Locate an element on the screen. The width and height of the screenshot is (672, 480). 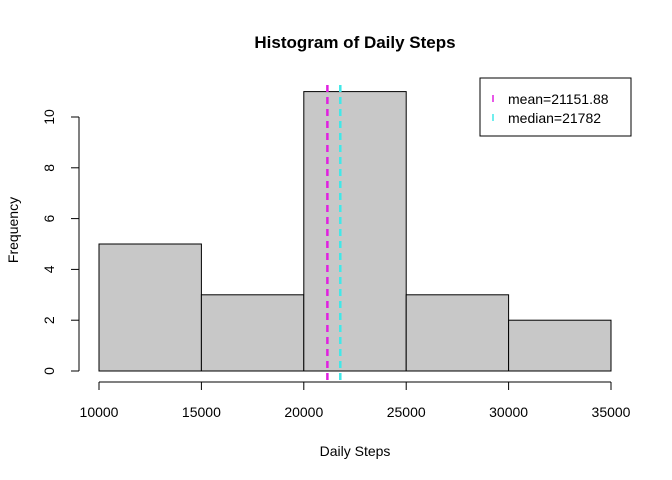
y-tick-label: 8 is located at coordinates (49, 168).